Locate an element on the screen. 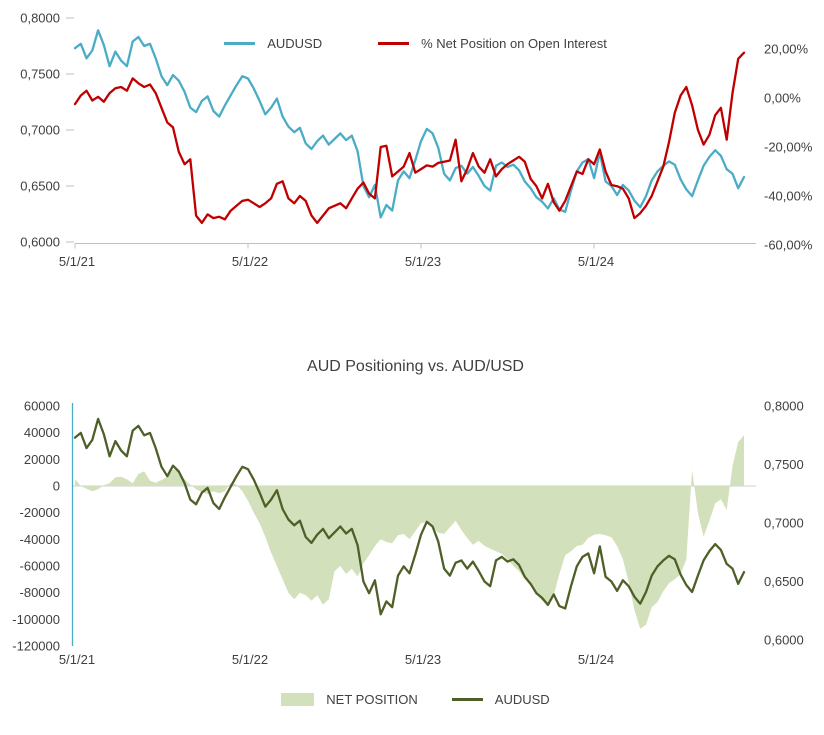 The height and width of the screenshot is (735, 824). left-axis-tick-label: -80000 is located at coordinates (40, 592).